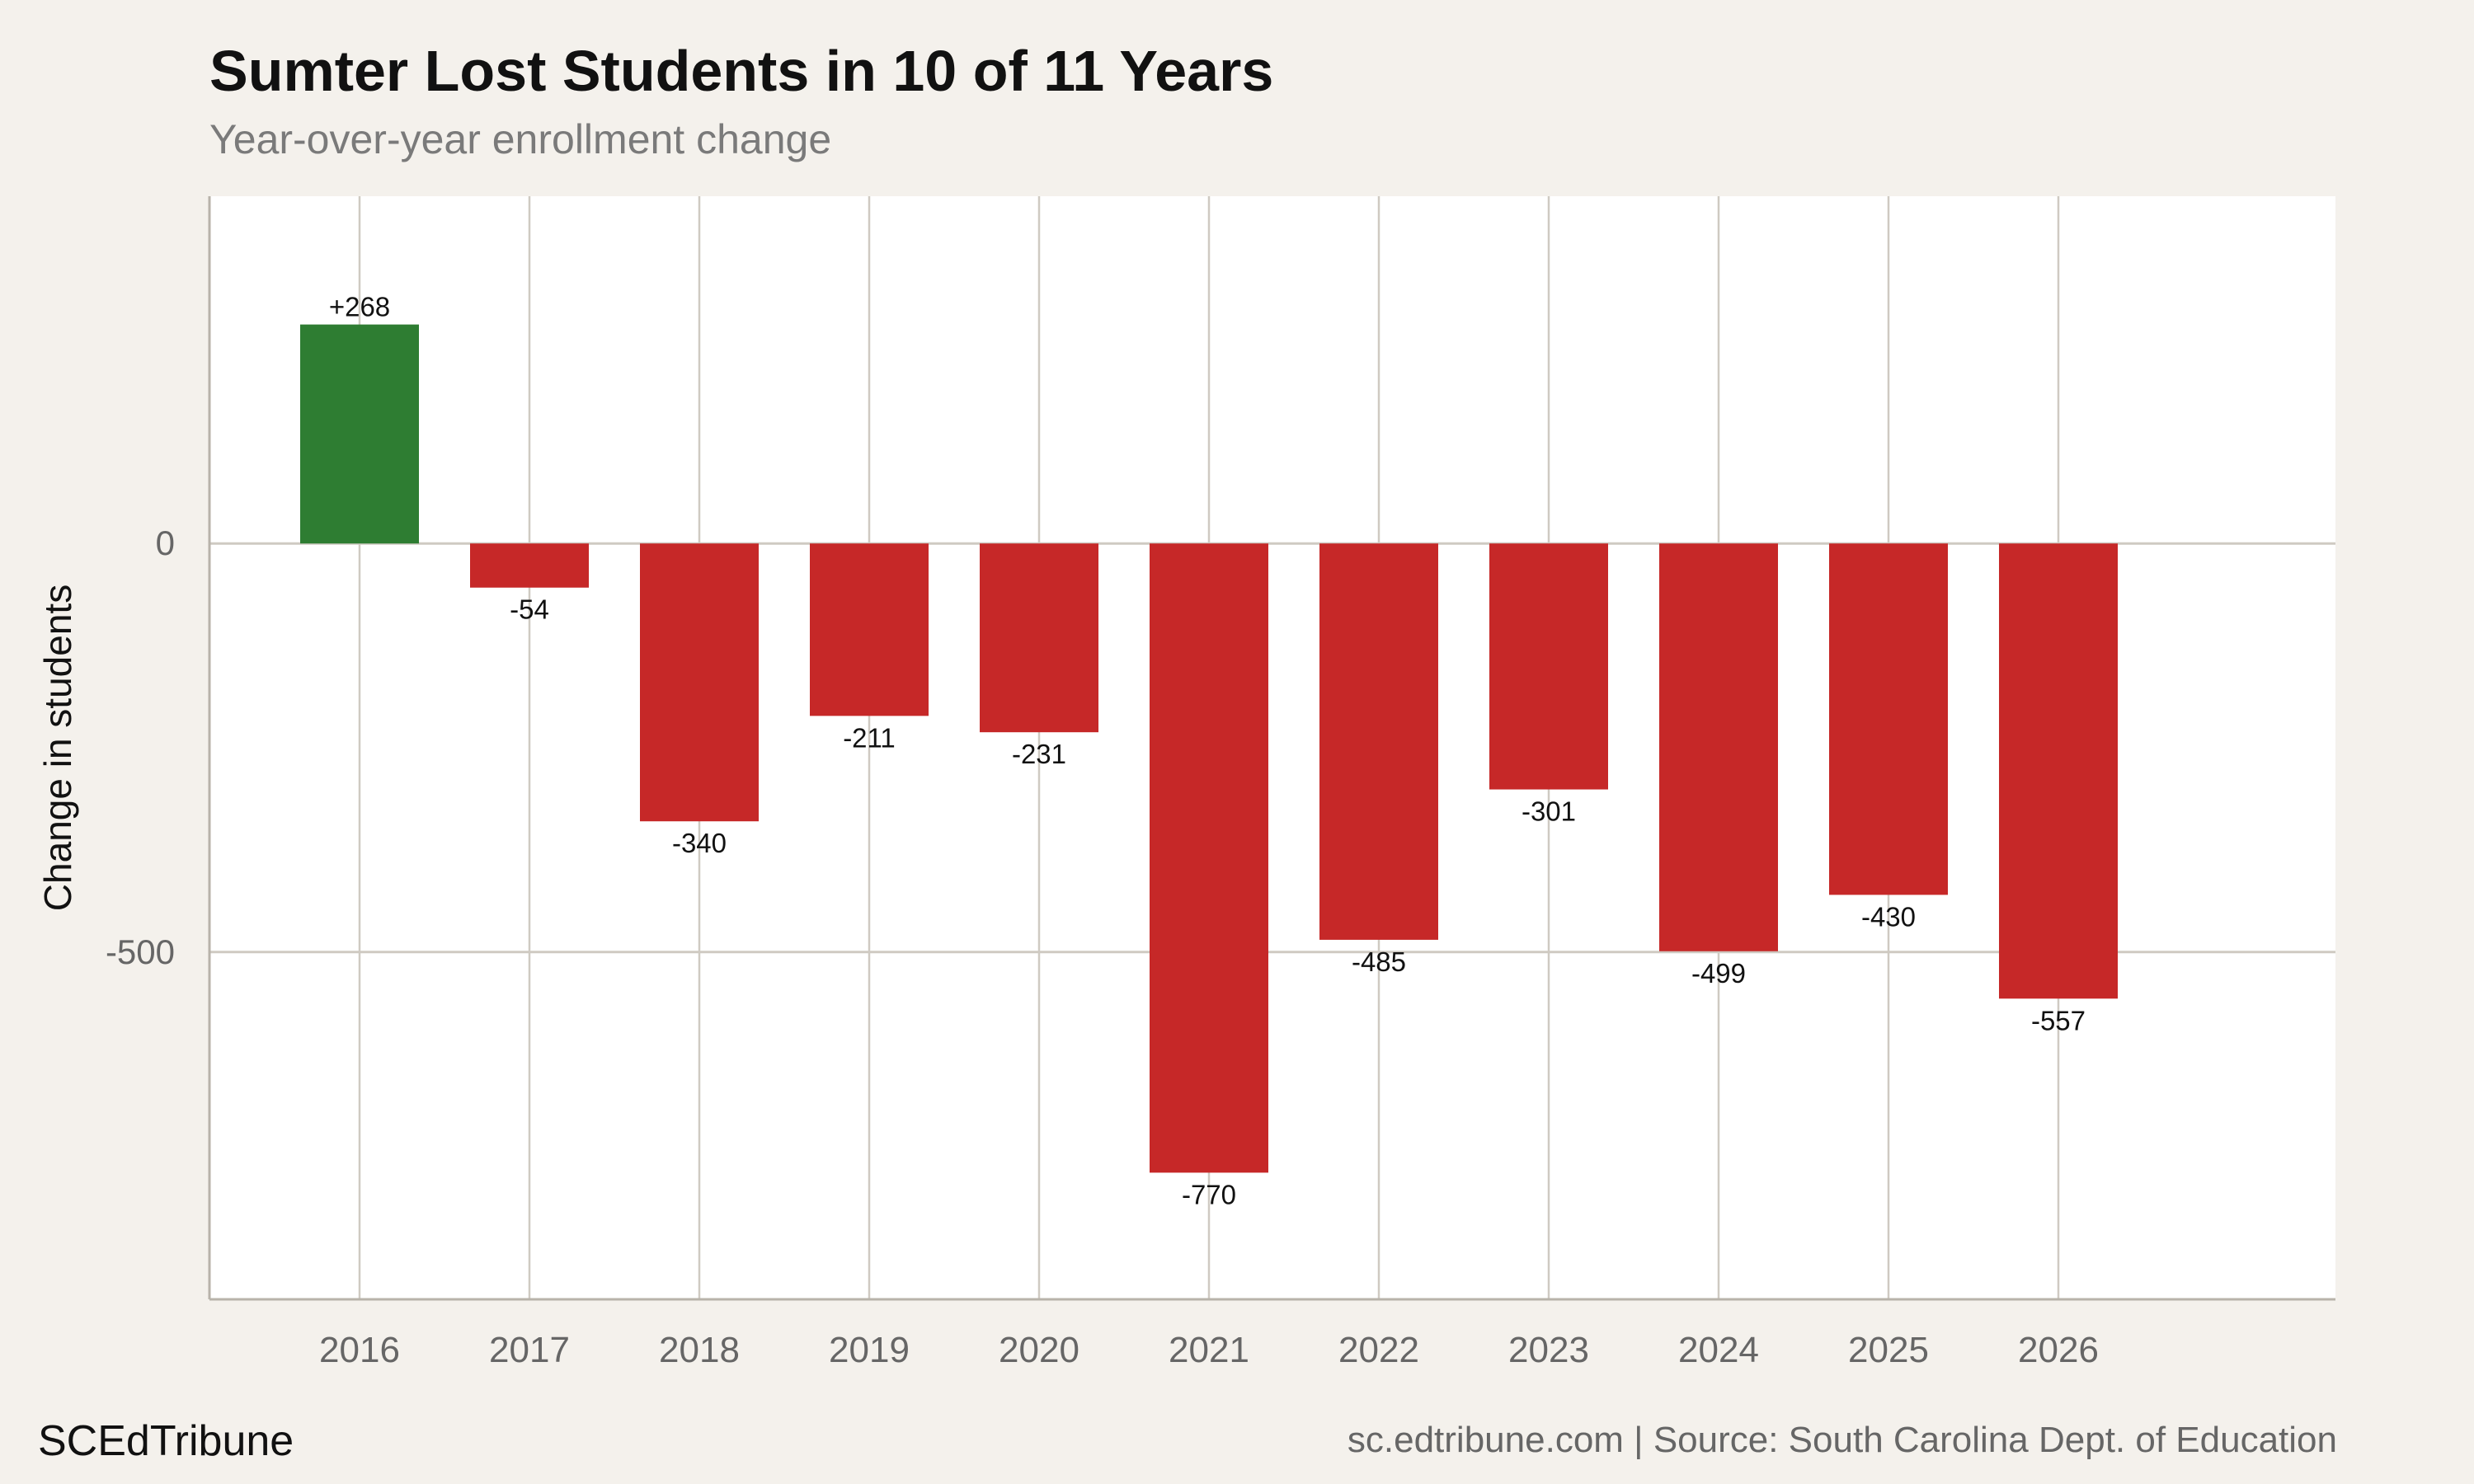 The width and height of the screenshot is (2474, 1484). What do you see at coordinates (165, 543) in the screenshot?
I see `y-tick-label: 0` at bounding box center [165, 543].